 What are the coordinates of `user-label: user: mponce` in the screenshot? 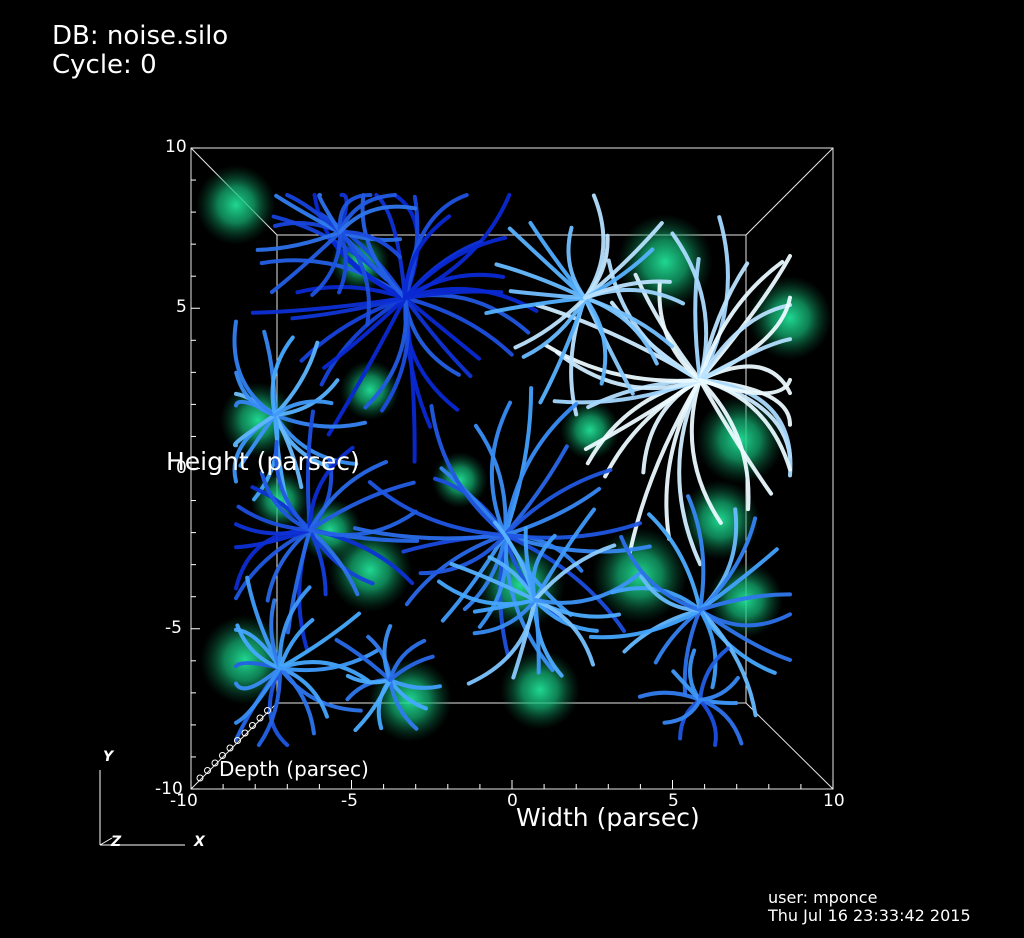 It's located at (823, 897).